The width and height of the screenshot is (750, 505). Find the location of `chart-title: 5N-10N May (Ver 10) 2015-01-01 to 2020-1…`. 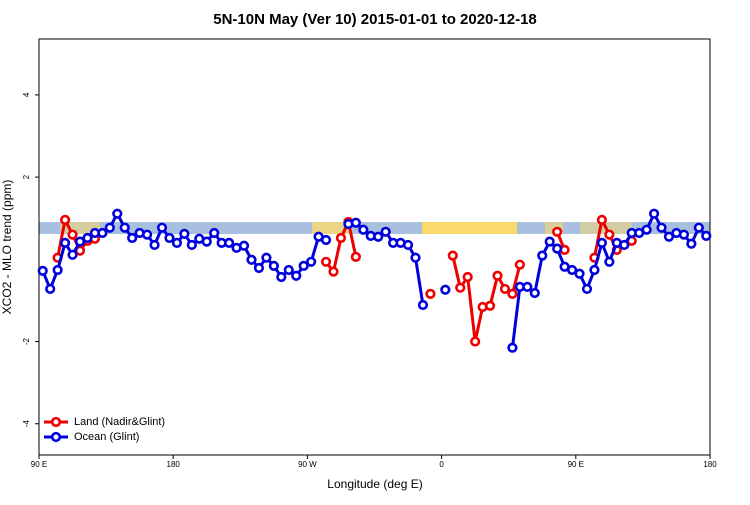

chart-title: 5N-10N May (Ver 10) 2015-01-01 to 2020-1… is located at coordinates (375, 19).